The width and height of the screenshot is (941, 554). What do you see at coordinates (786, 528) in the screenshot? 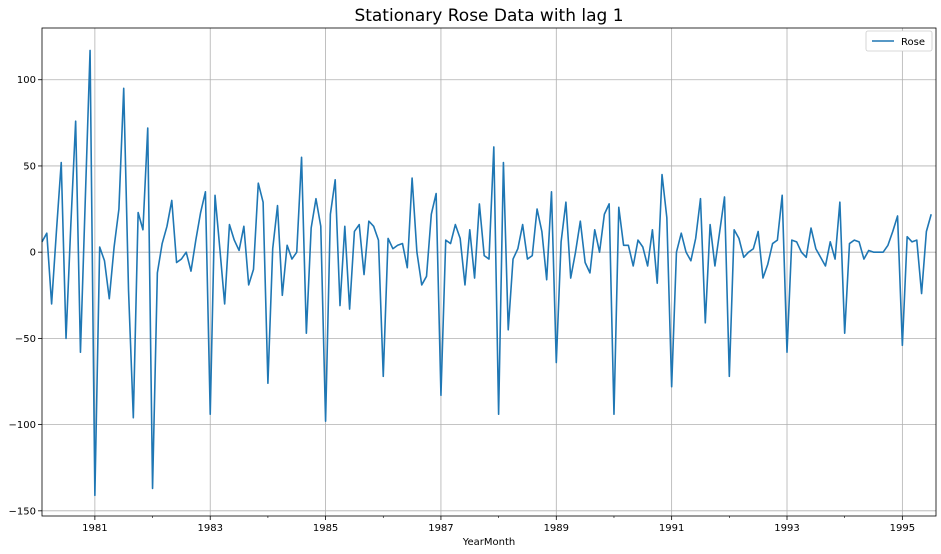
I see `x-tick-label: 1993` at bounding box center [786, 528].